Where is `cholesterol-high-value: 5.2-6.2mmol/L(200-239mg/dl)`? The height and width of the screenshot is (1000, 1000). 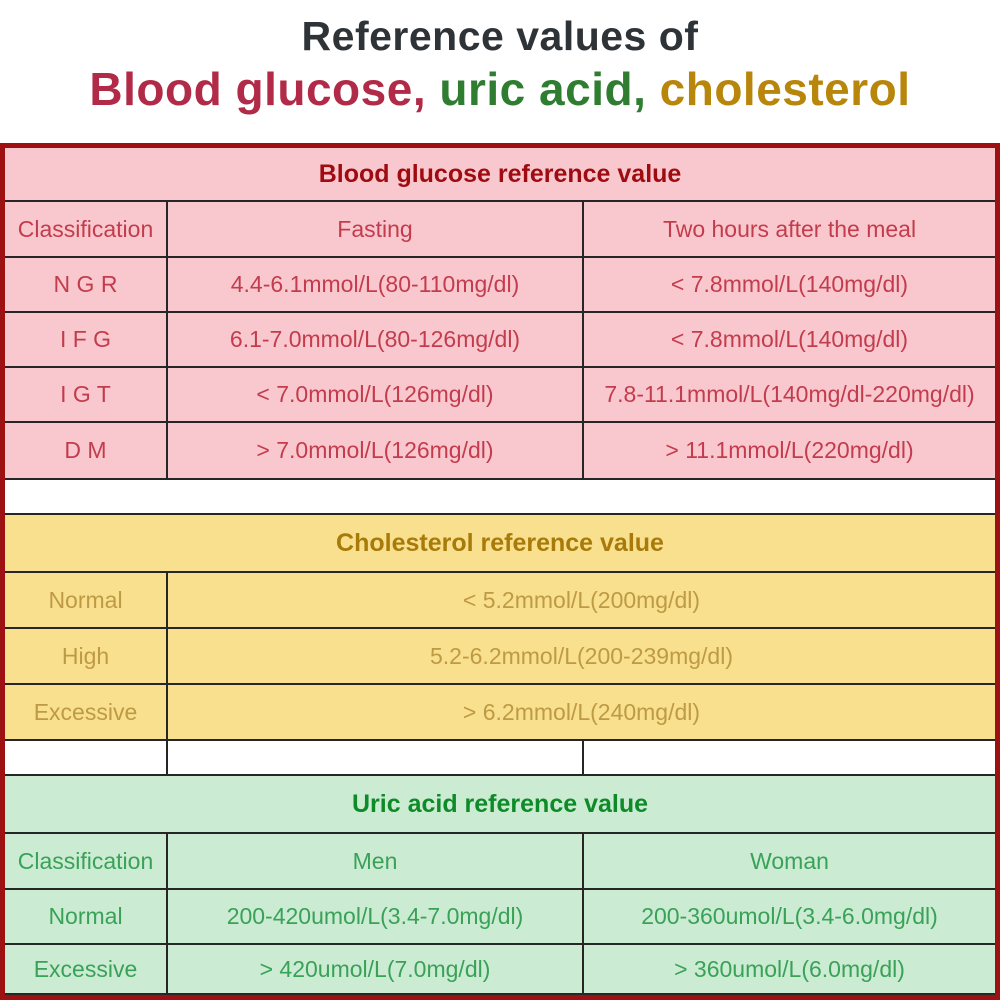 cholesterol-high-value: 5.2-6.2mmol/L(200-239mg/dl) is located at coordinates (580, 657).